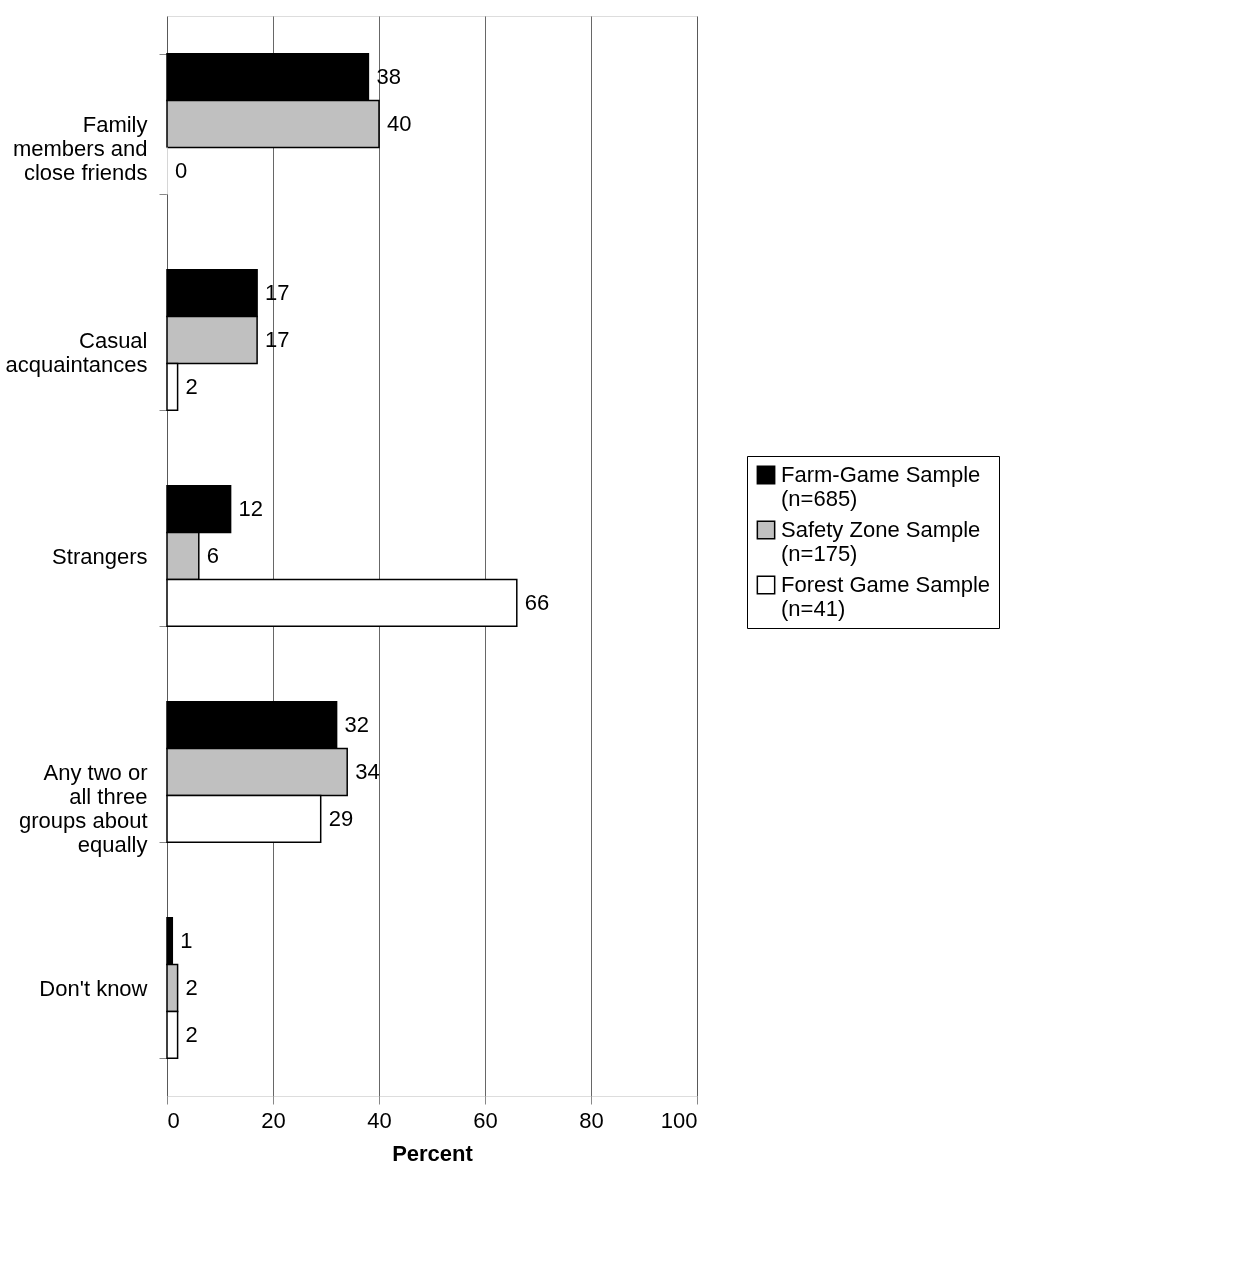  Describe the element at coordinates (213, 555) in the screenshot. I see `data-label: 6` at that location.